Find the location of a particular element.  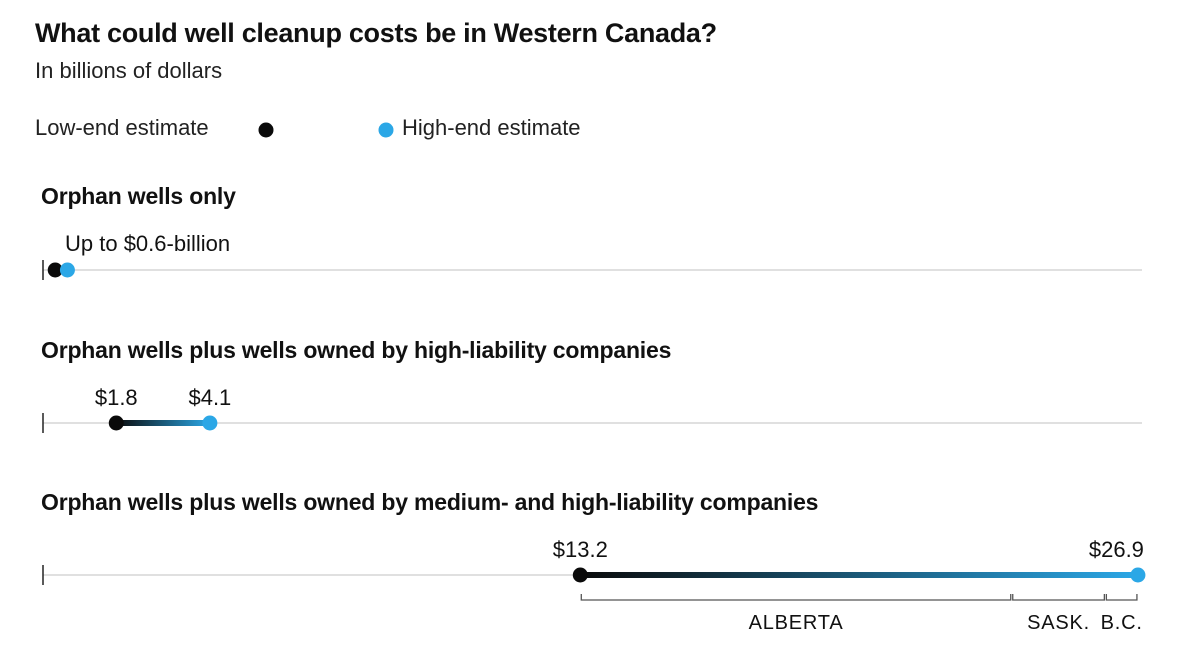

legend-gradient-swatch is located at coordinates (326, 130).